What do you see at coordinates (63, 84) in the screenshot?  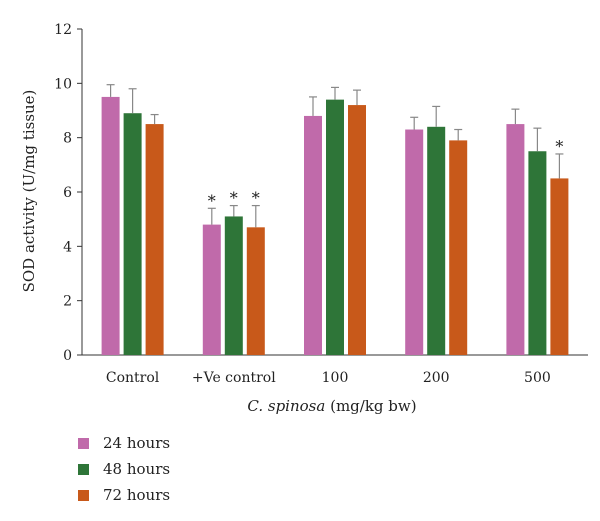 I see `y-tick-label: 10` at bounding box center [63, 84].